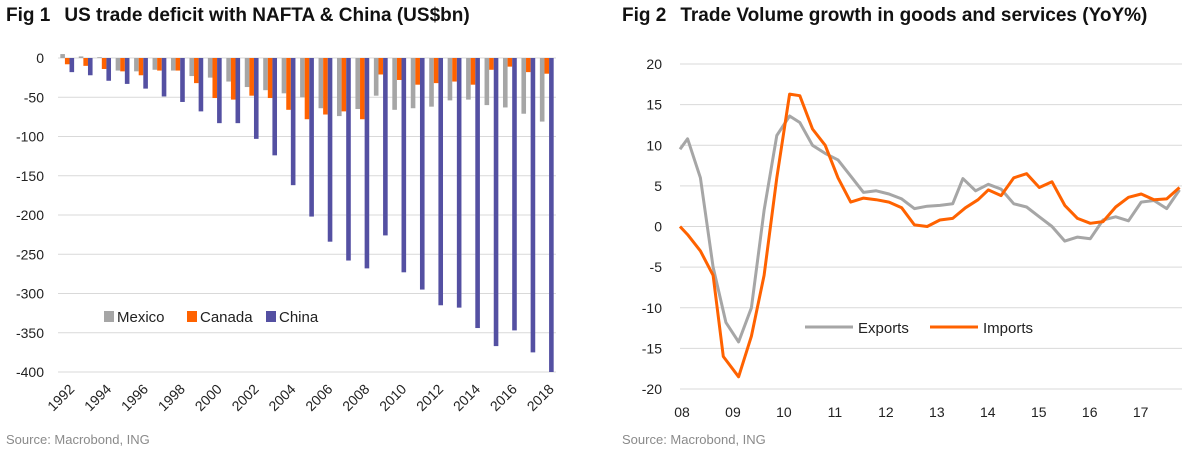  I want to click on bar-canada-1999, so click(196, 71).